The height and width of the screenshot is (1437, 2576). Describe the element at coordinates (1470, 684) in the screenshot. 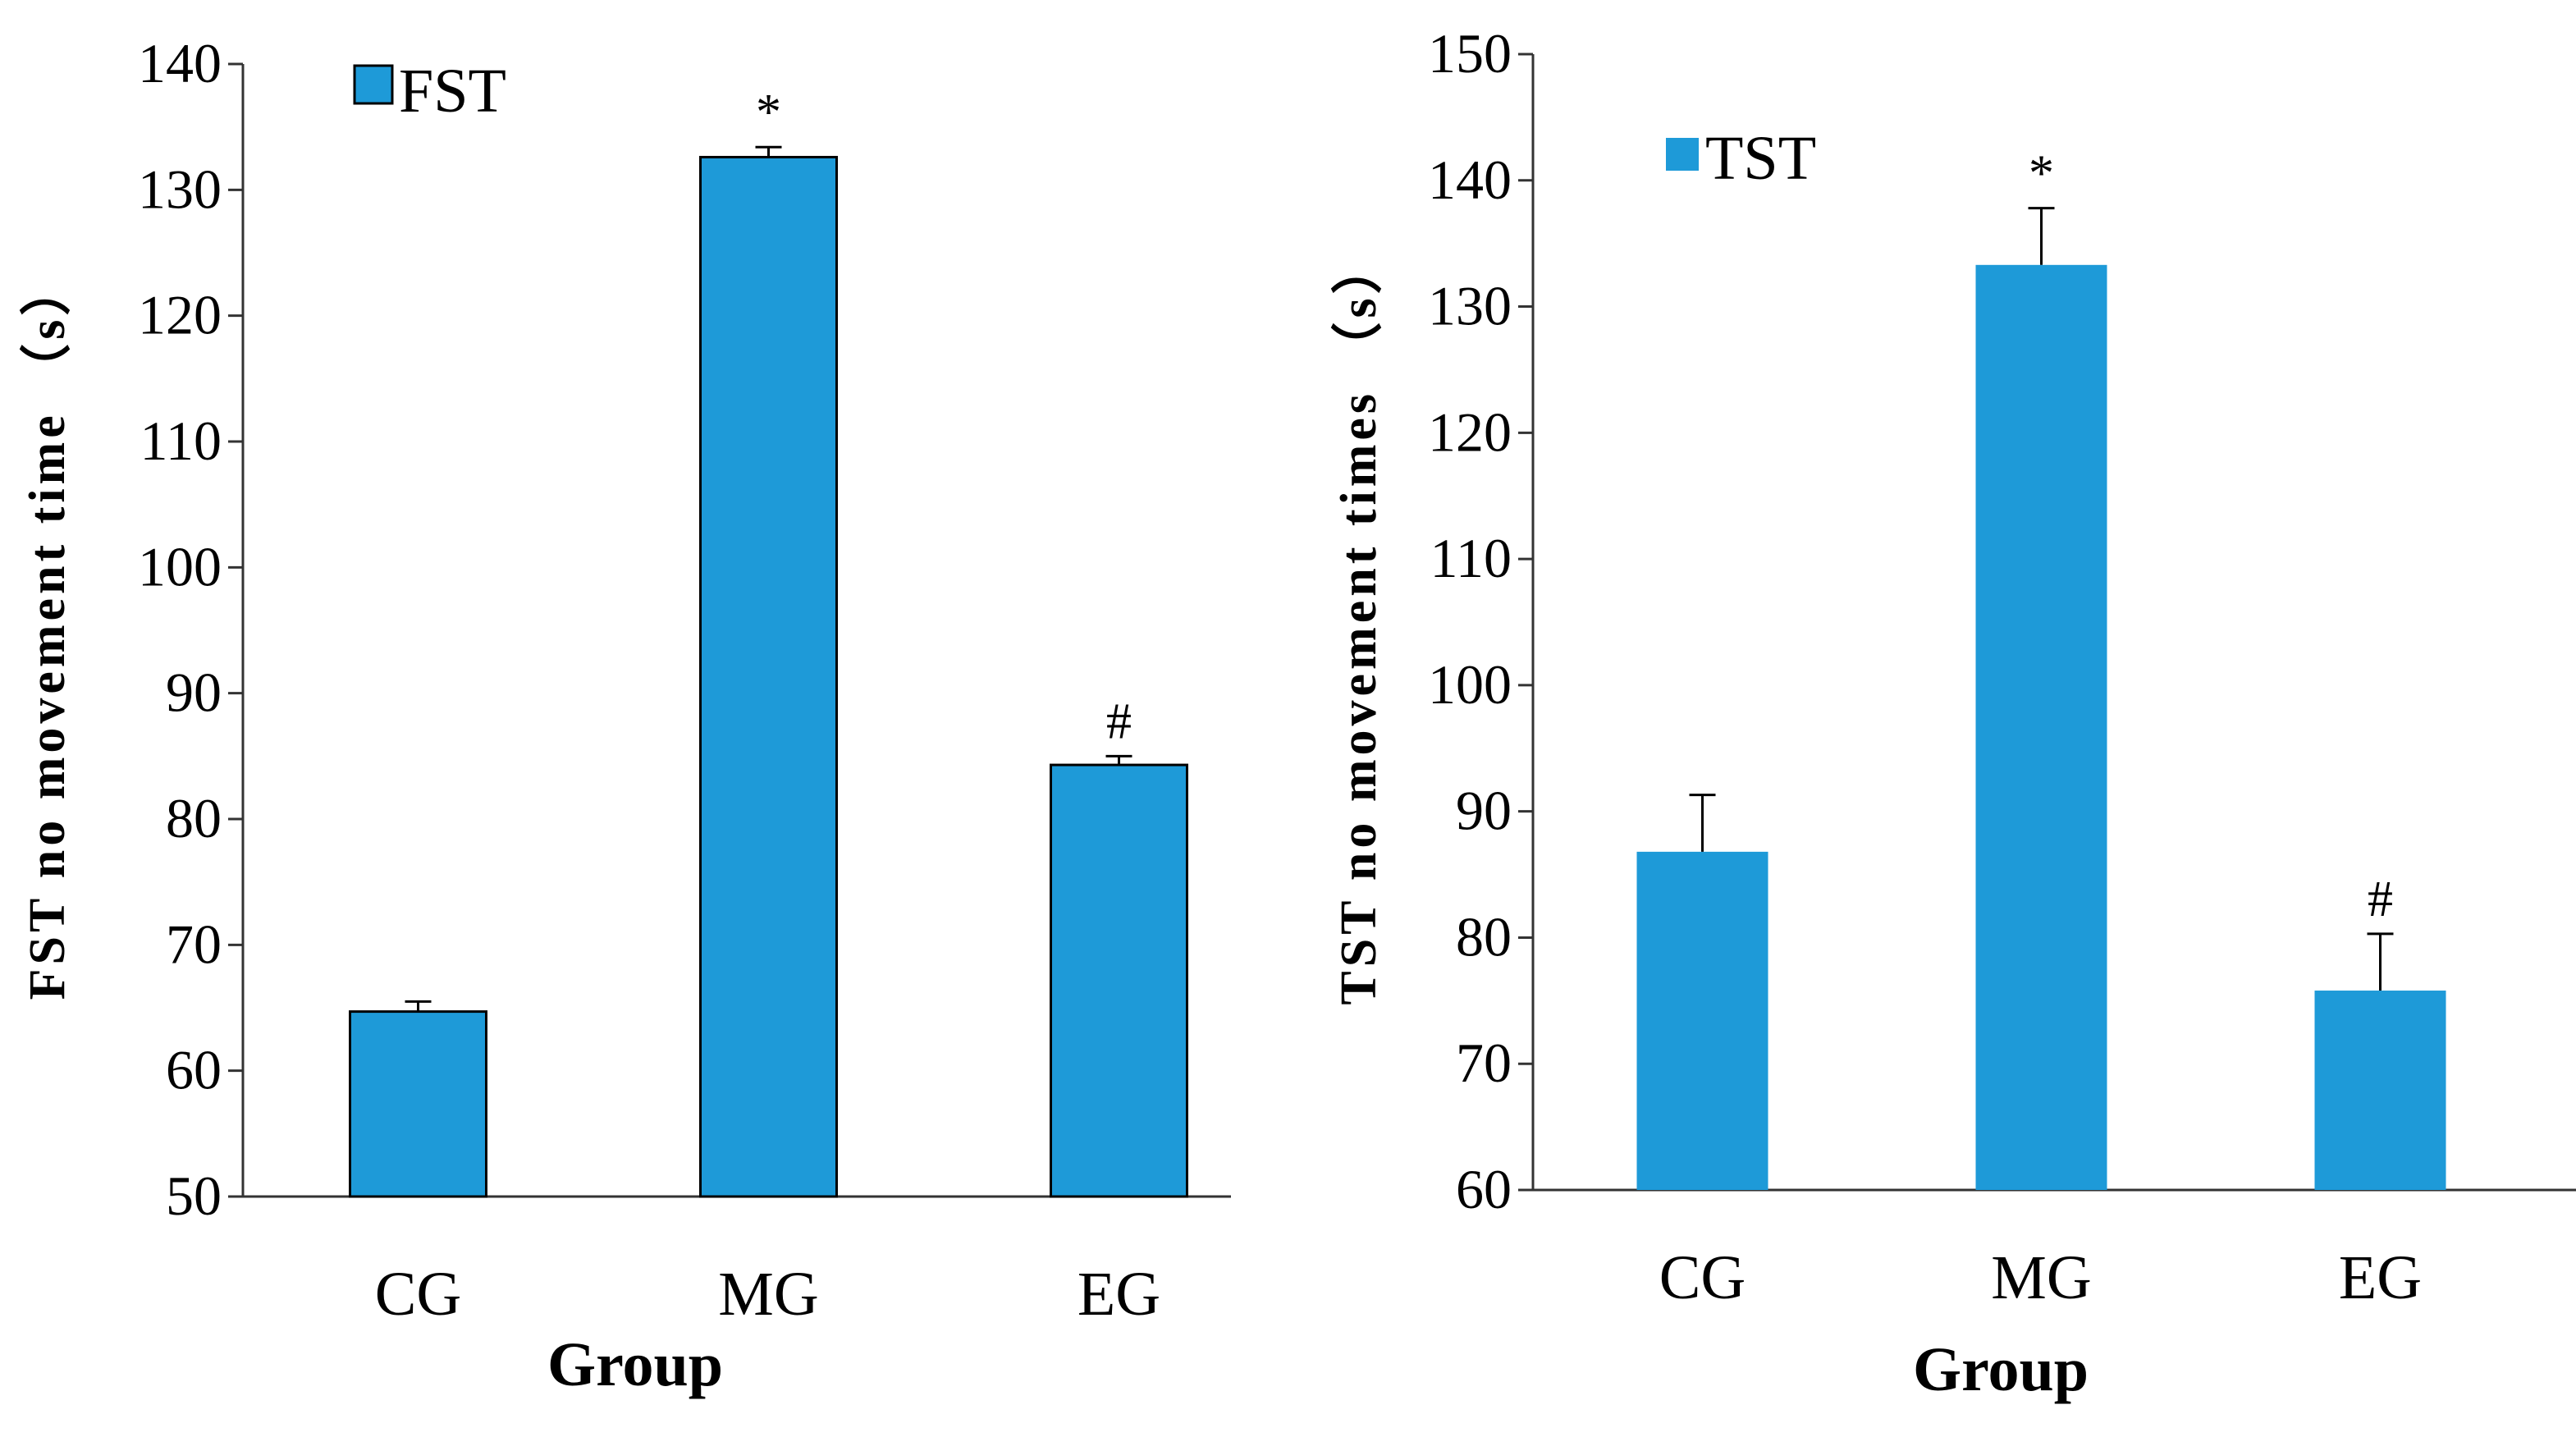

I see `tst-y-tick-label: 100` at that location.